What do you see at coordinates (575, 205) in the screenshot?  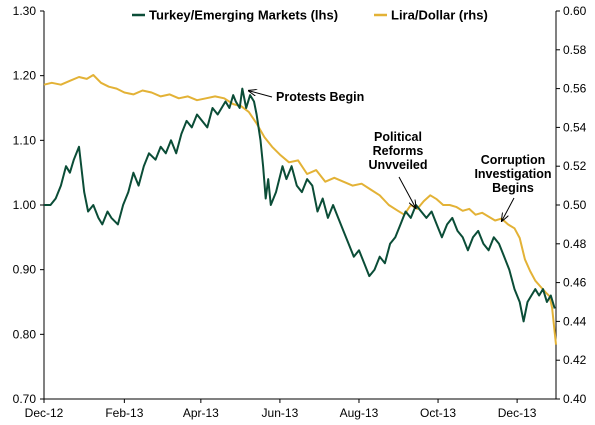 I see `y-right-tick-label: 0.50` at bounding box center [575, 205].